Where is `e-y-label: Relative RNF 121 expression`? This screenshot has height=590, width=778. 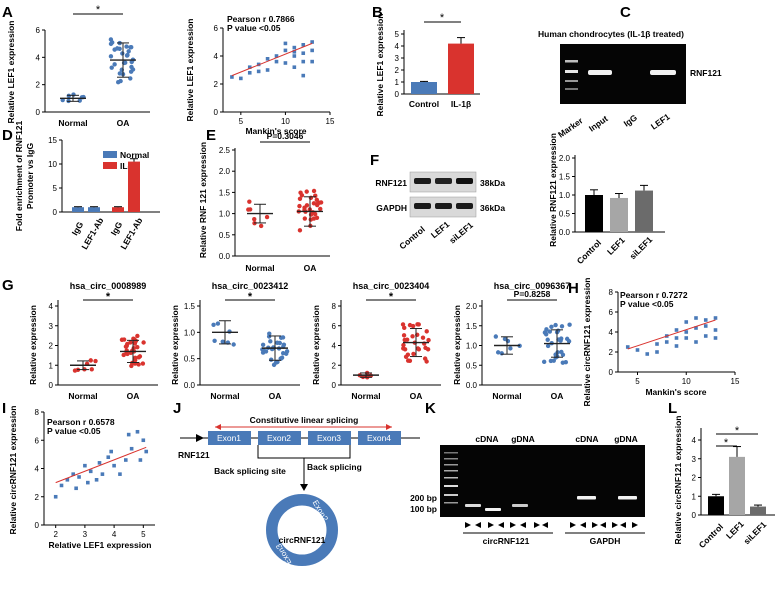
e-y-label: Relative RNF 121 expression is located at coordinates (203, 200).